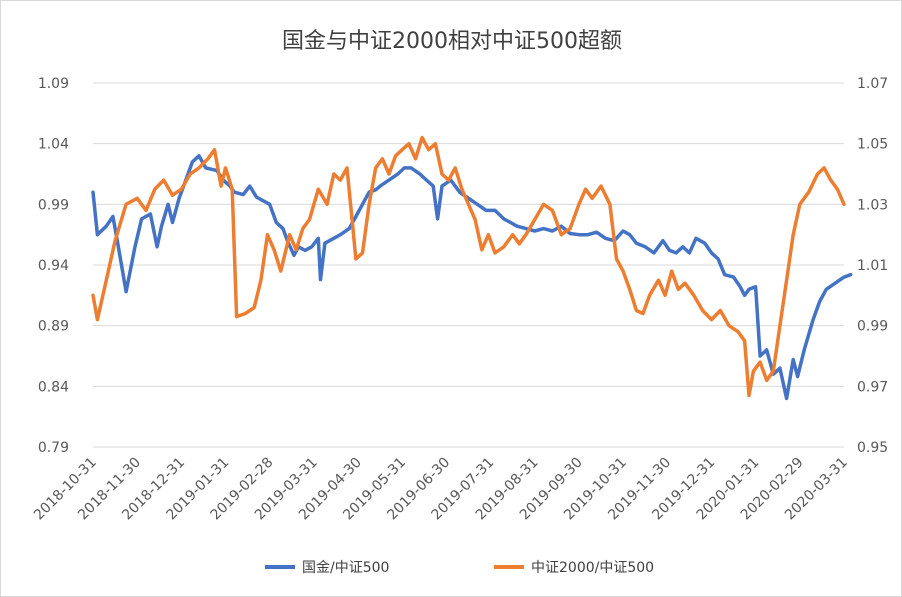 The image size is (902, 597). I want to click on left-tick-label: 0.79, so click(53, 448).